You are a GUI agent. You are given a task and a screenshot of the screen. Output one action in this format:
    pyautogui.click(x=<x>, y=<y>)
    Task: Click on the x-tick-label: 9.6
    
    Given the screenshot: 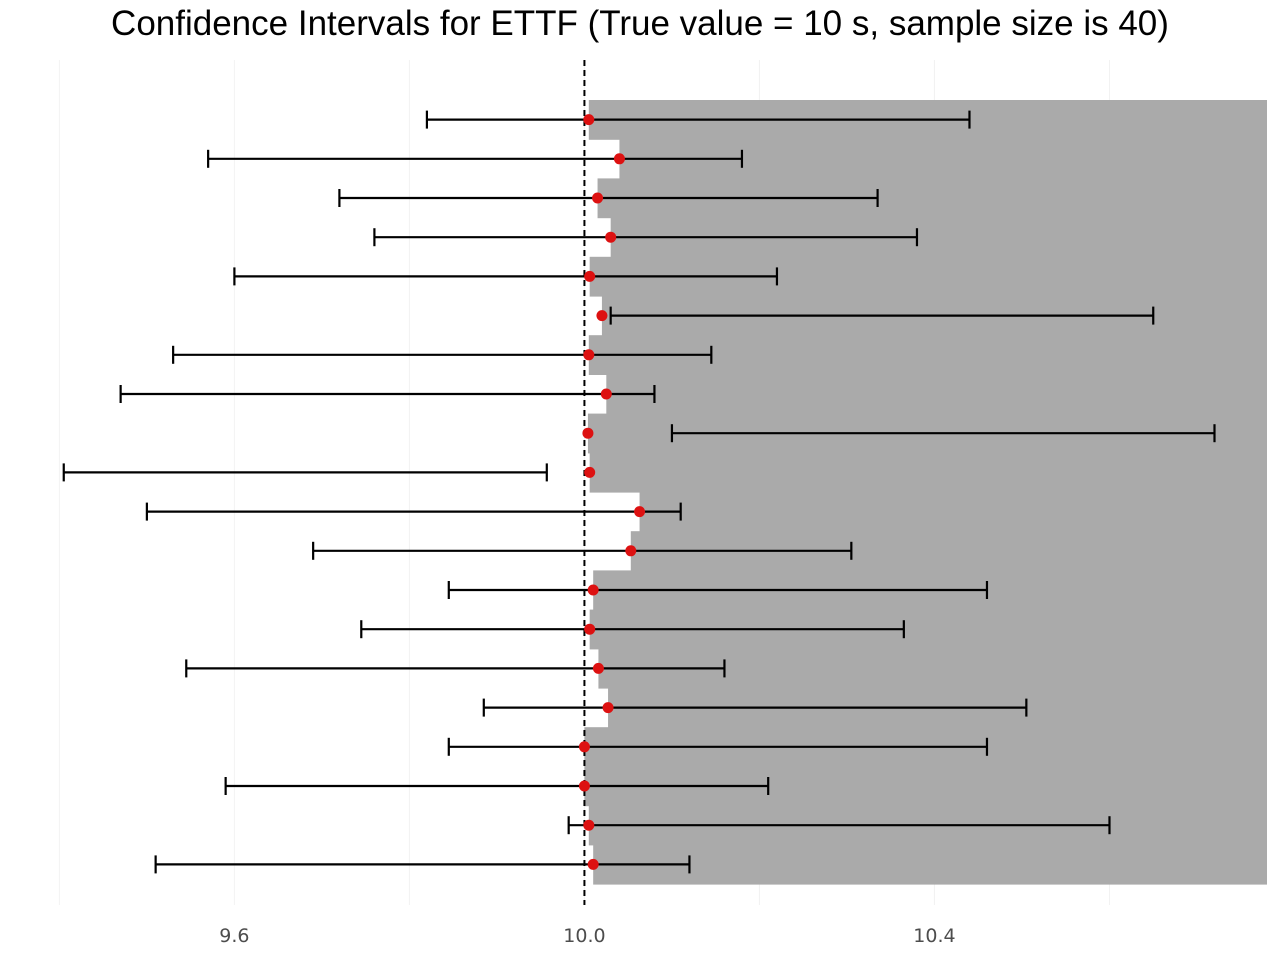 What is the action you would take?
    pyautogui.click(x=234, y=936)
    